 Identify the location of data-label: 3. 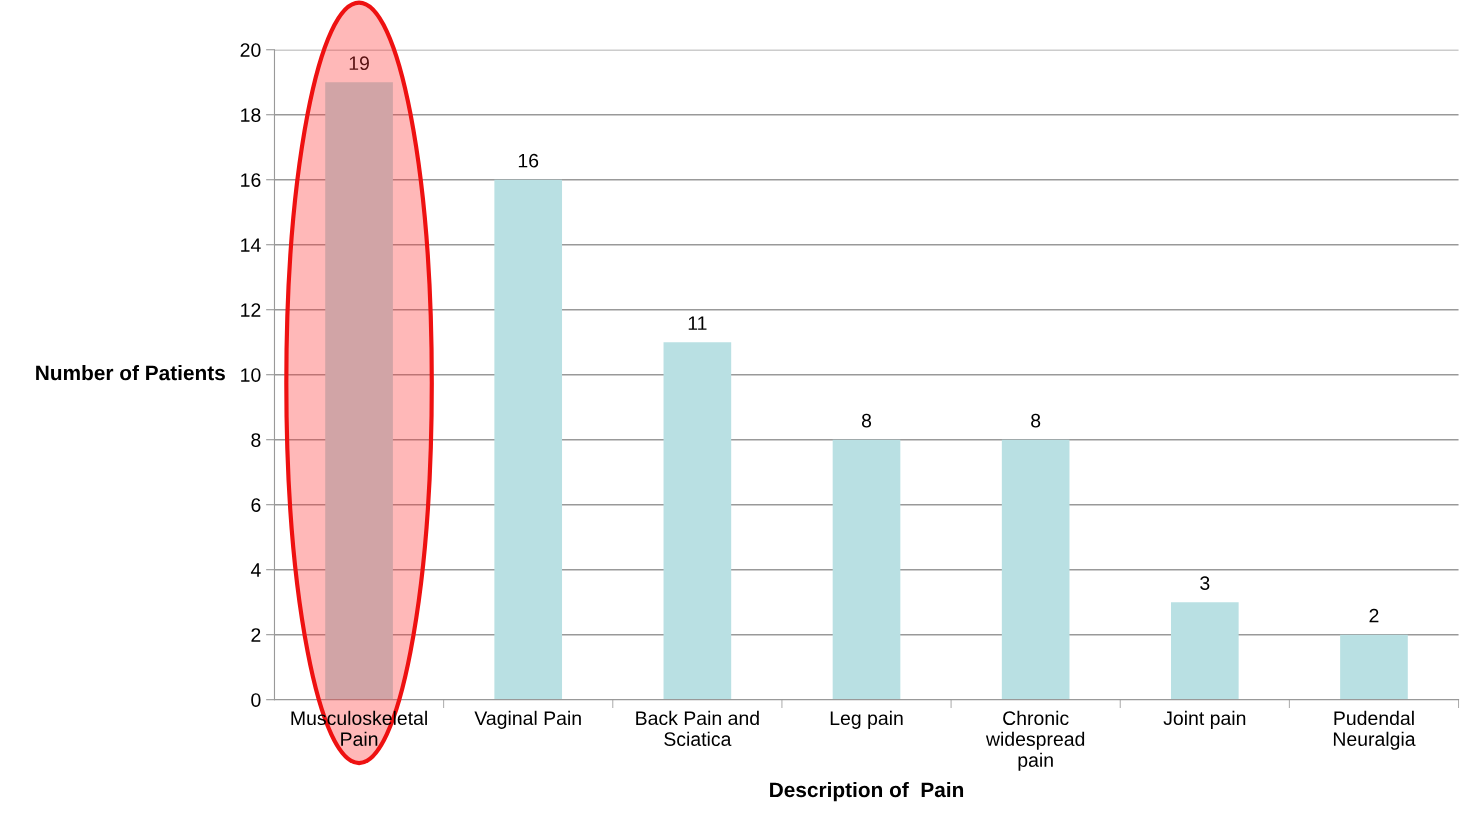
(1205, 583).